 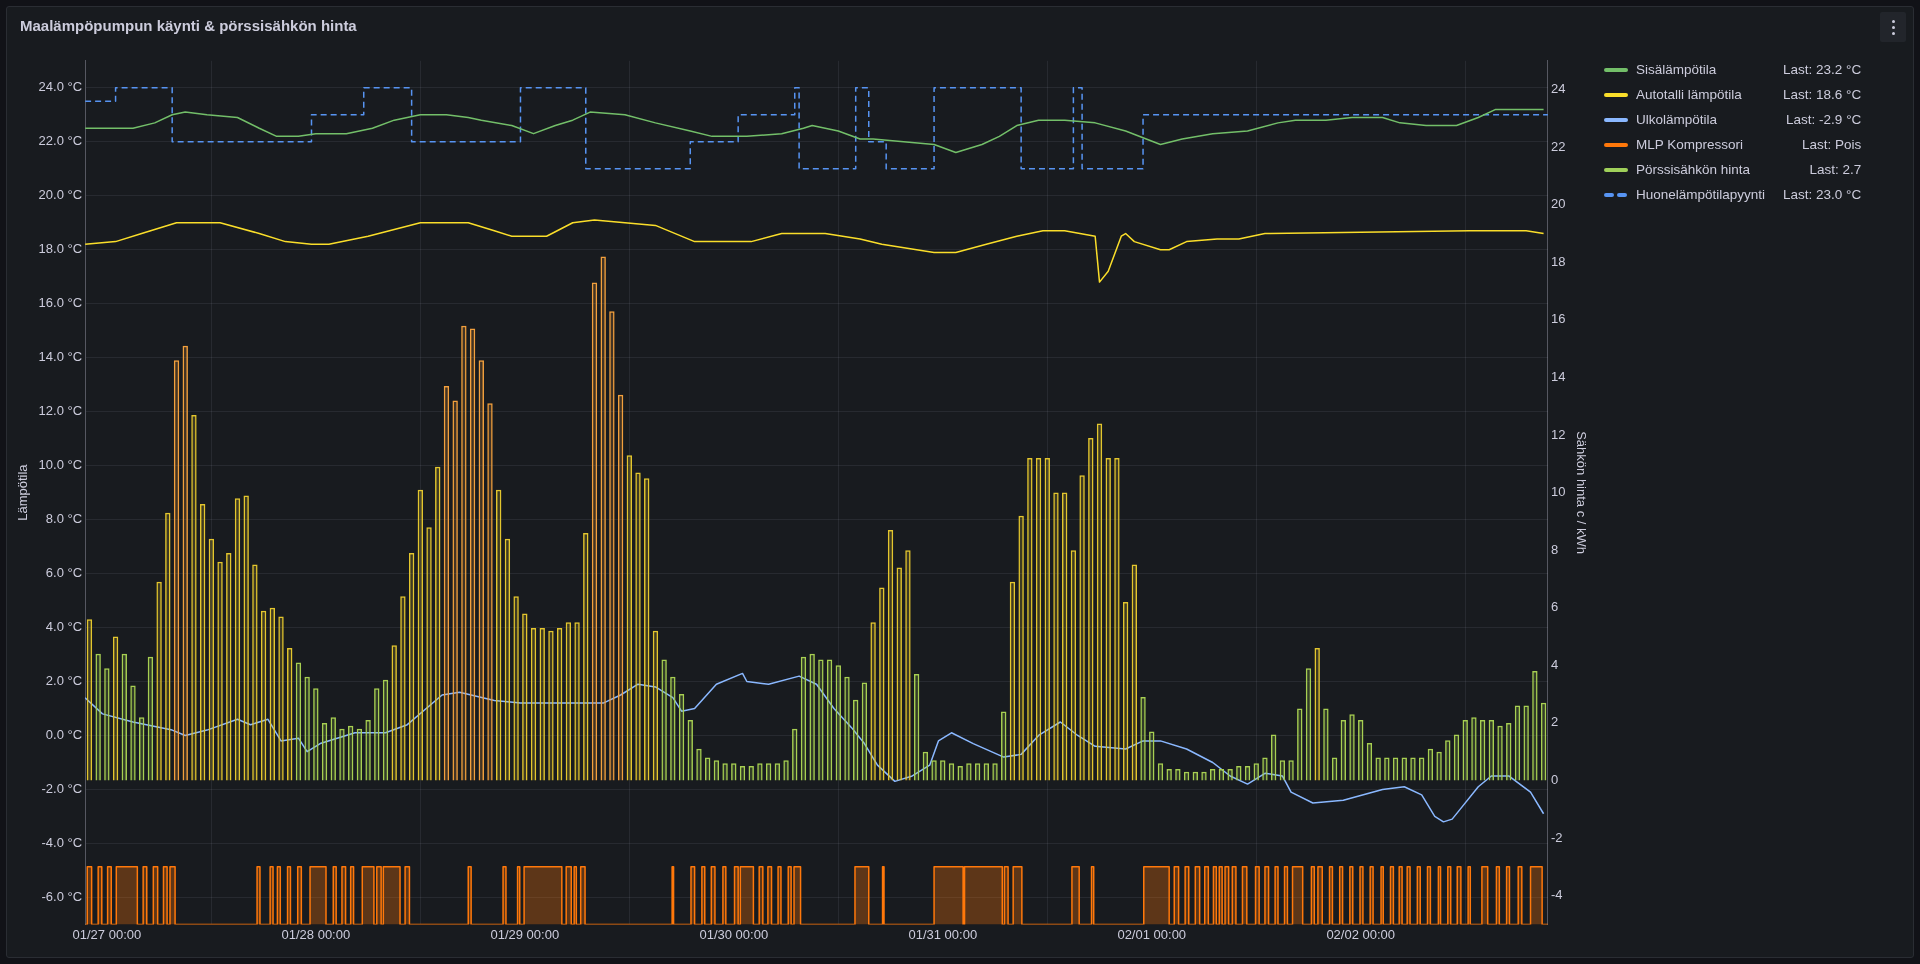 I want to click on y2-tick-label: 6, so click(x=1554, y=607).